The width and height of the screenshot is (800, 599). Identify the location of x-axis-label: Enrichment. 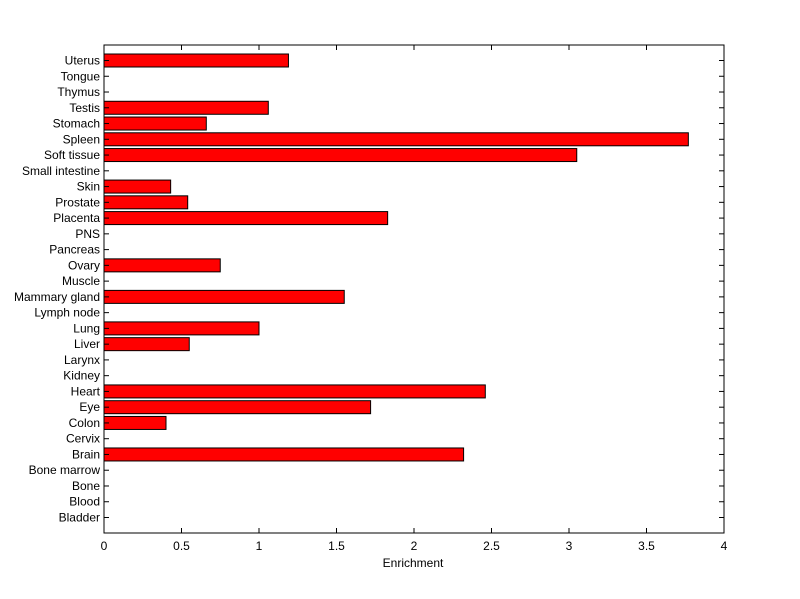
(413, 563).